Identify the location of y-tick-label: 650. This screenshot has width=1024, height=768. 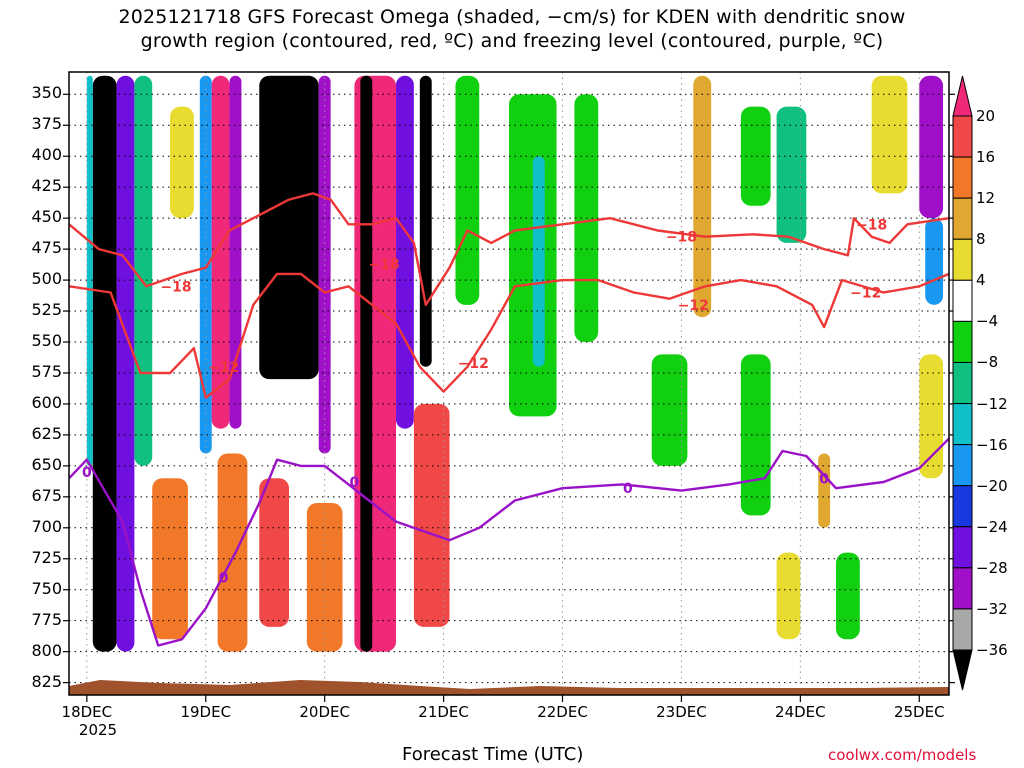
(46, 464).